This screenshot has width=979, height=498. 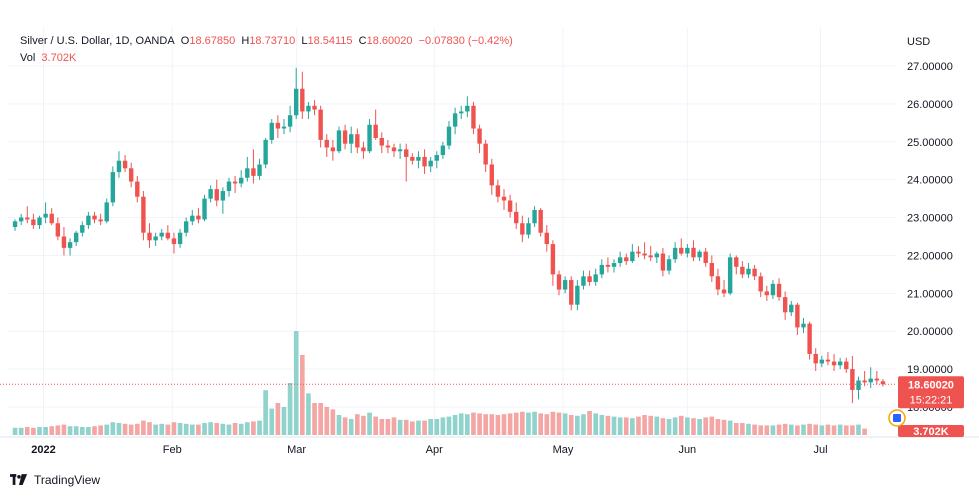 I want to click on branding: TradingView, so click(x=55, y=480).